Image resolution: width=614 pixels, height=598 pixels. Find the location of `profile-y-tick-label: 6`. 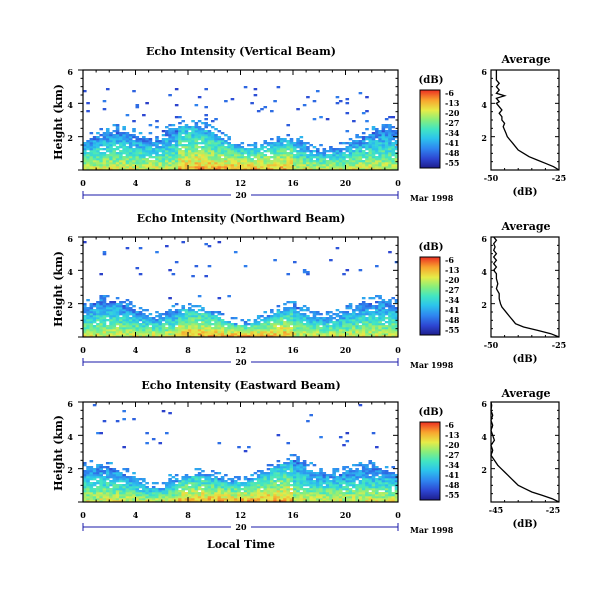

profile-y-tick-label: 6 is located at coordinates (484, 239).